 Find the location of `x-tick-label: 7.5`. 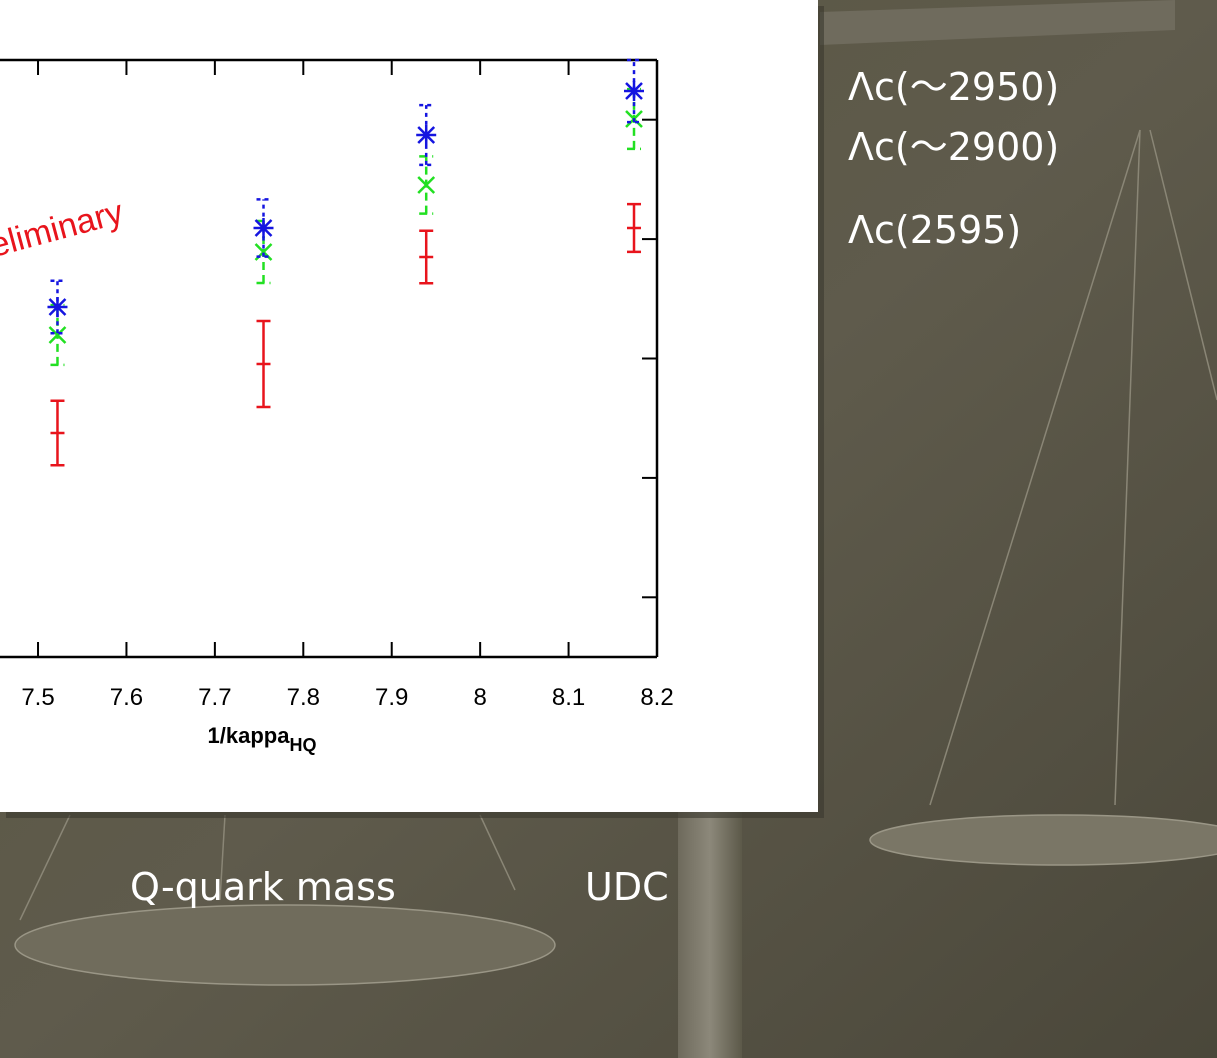

x-tick-label: 7.5 is located at coordinates (37, 697).